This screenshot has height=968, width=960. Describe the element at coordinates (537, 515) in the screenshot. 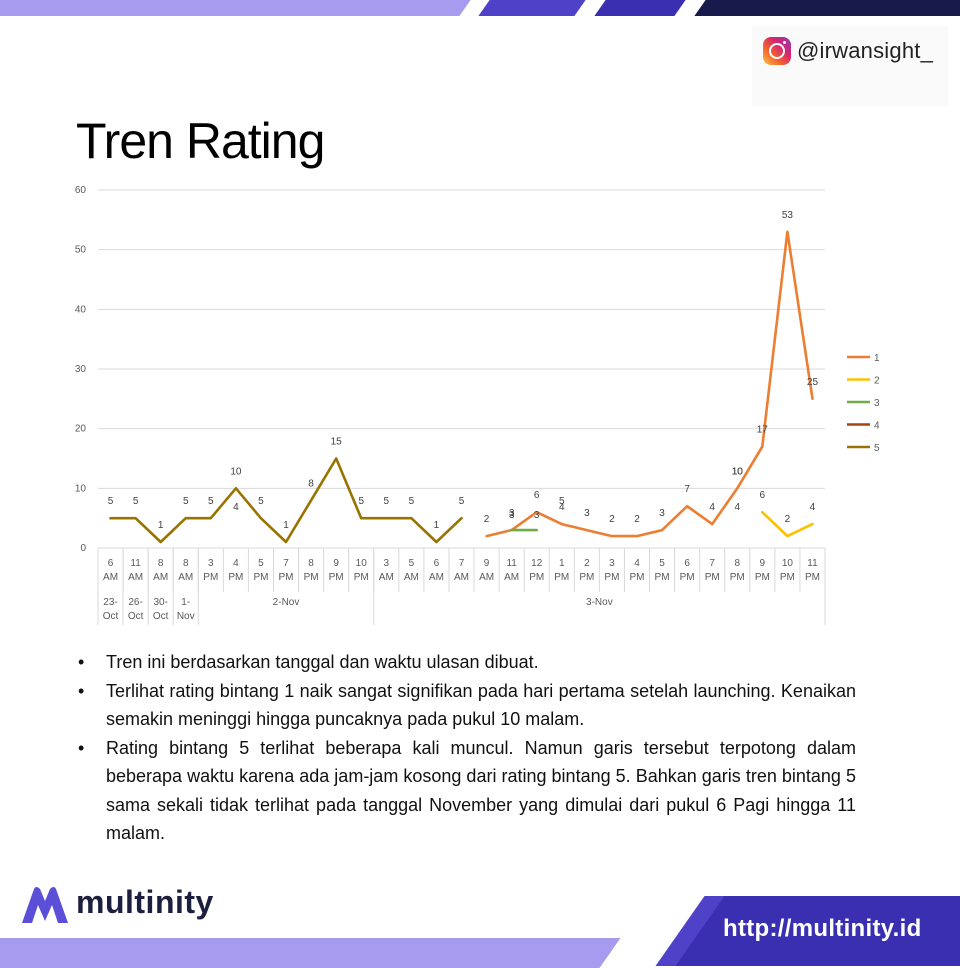

I see `data-label-series-3: 3` at that location.